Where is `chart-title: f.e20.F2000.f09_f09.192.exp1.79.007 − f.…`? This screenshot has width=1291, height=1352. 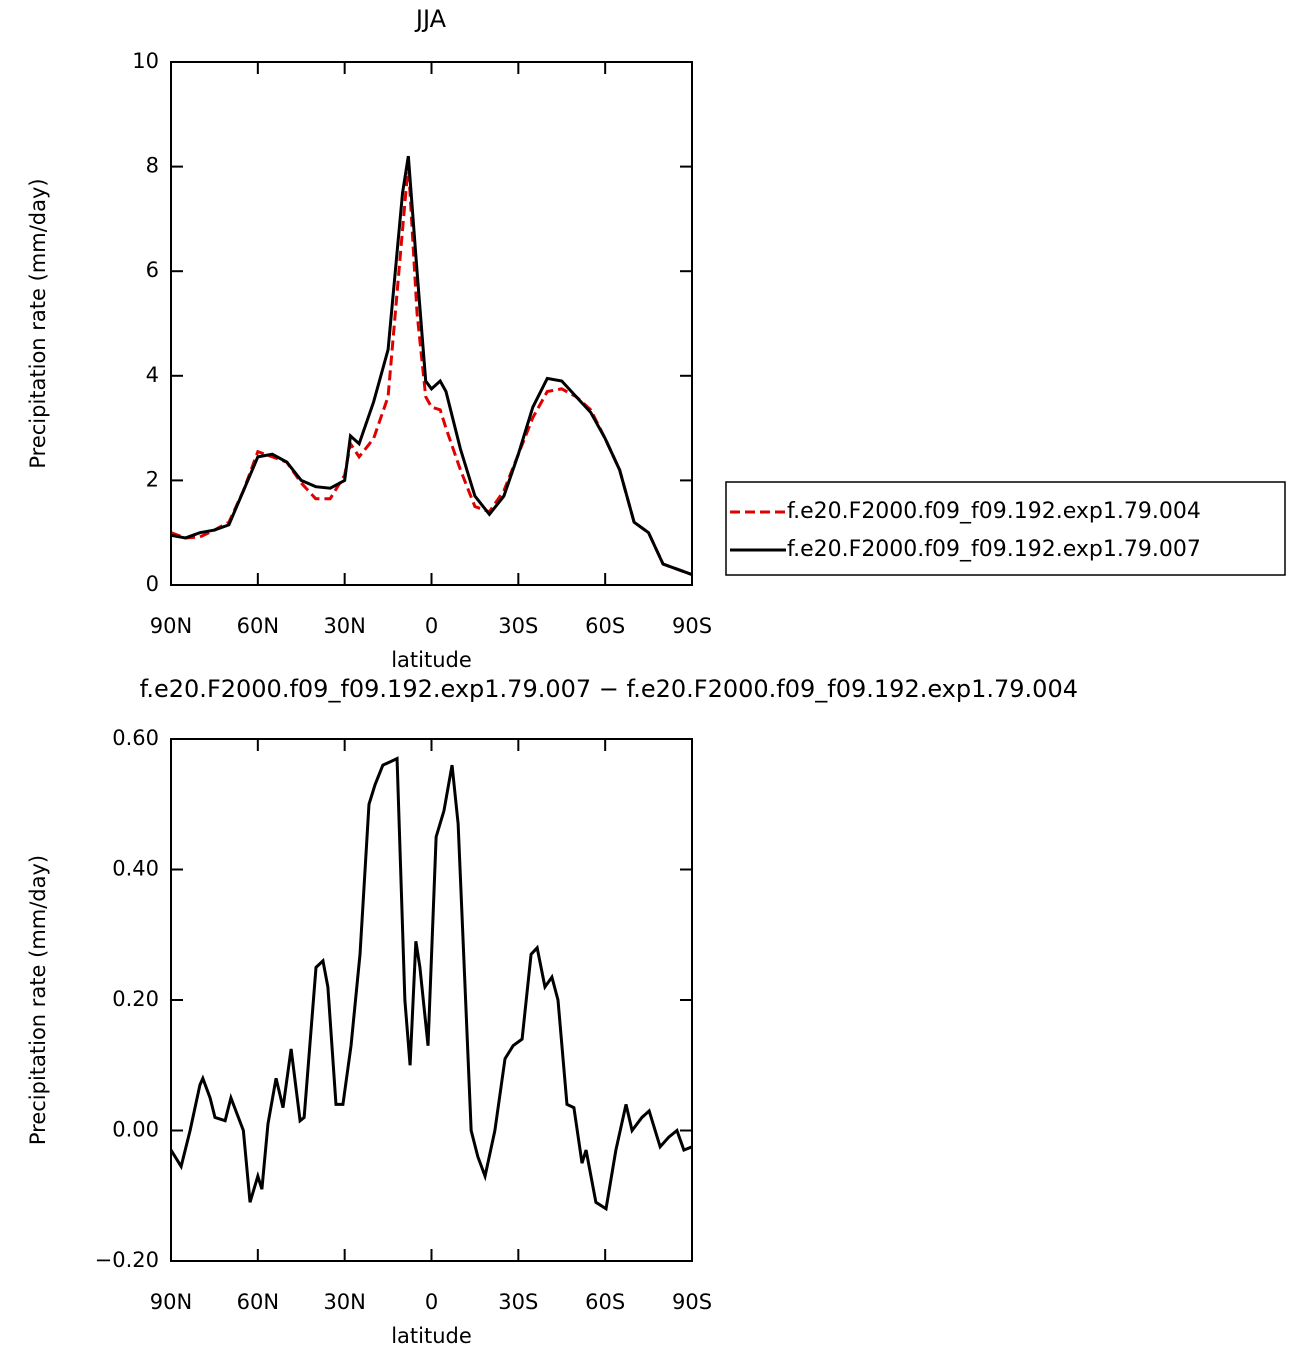 chart-title: f.e20.F2000.f09_f09.192.exp1.79.007 − f.… is located at coordinates (609, 689).